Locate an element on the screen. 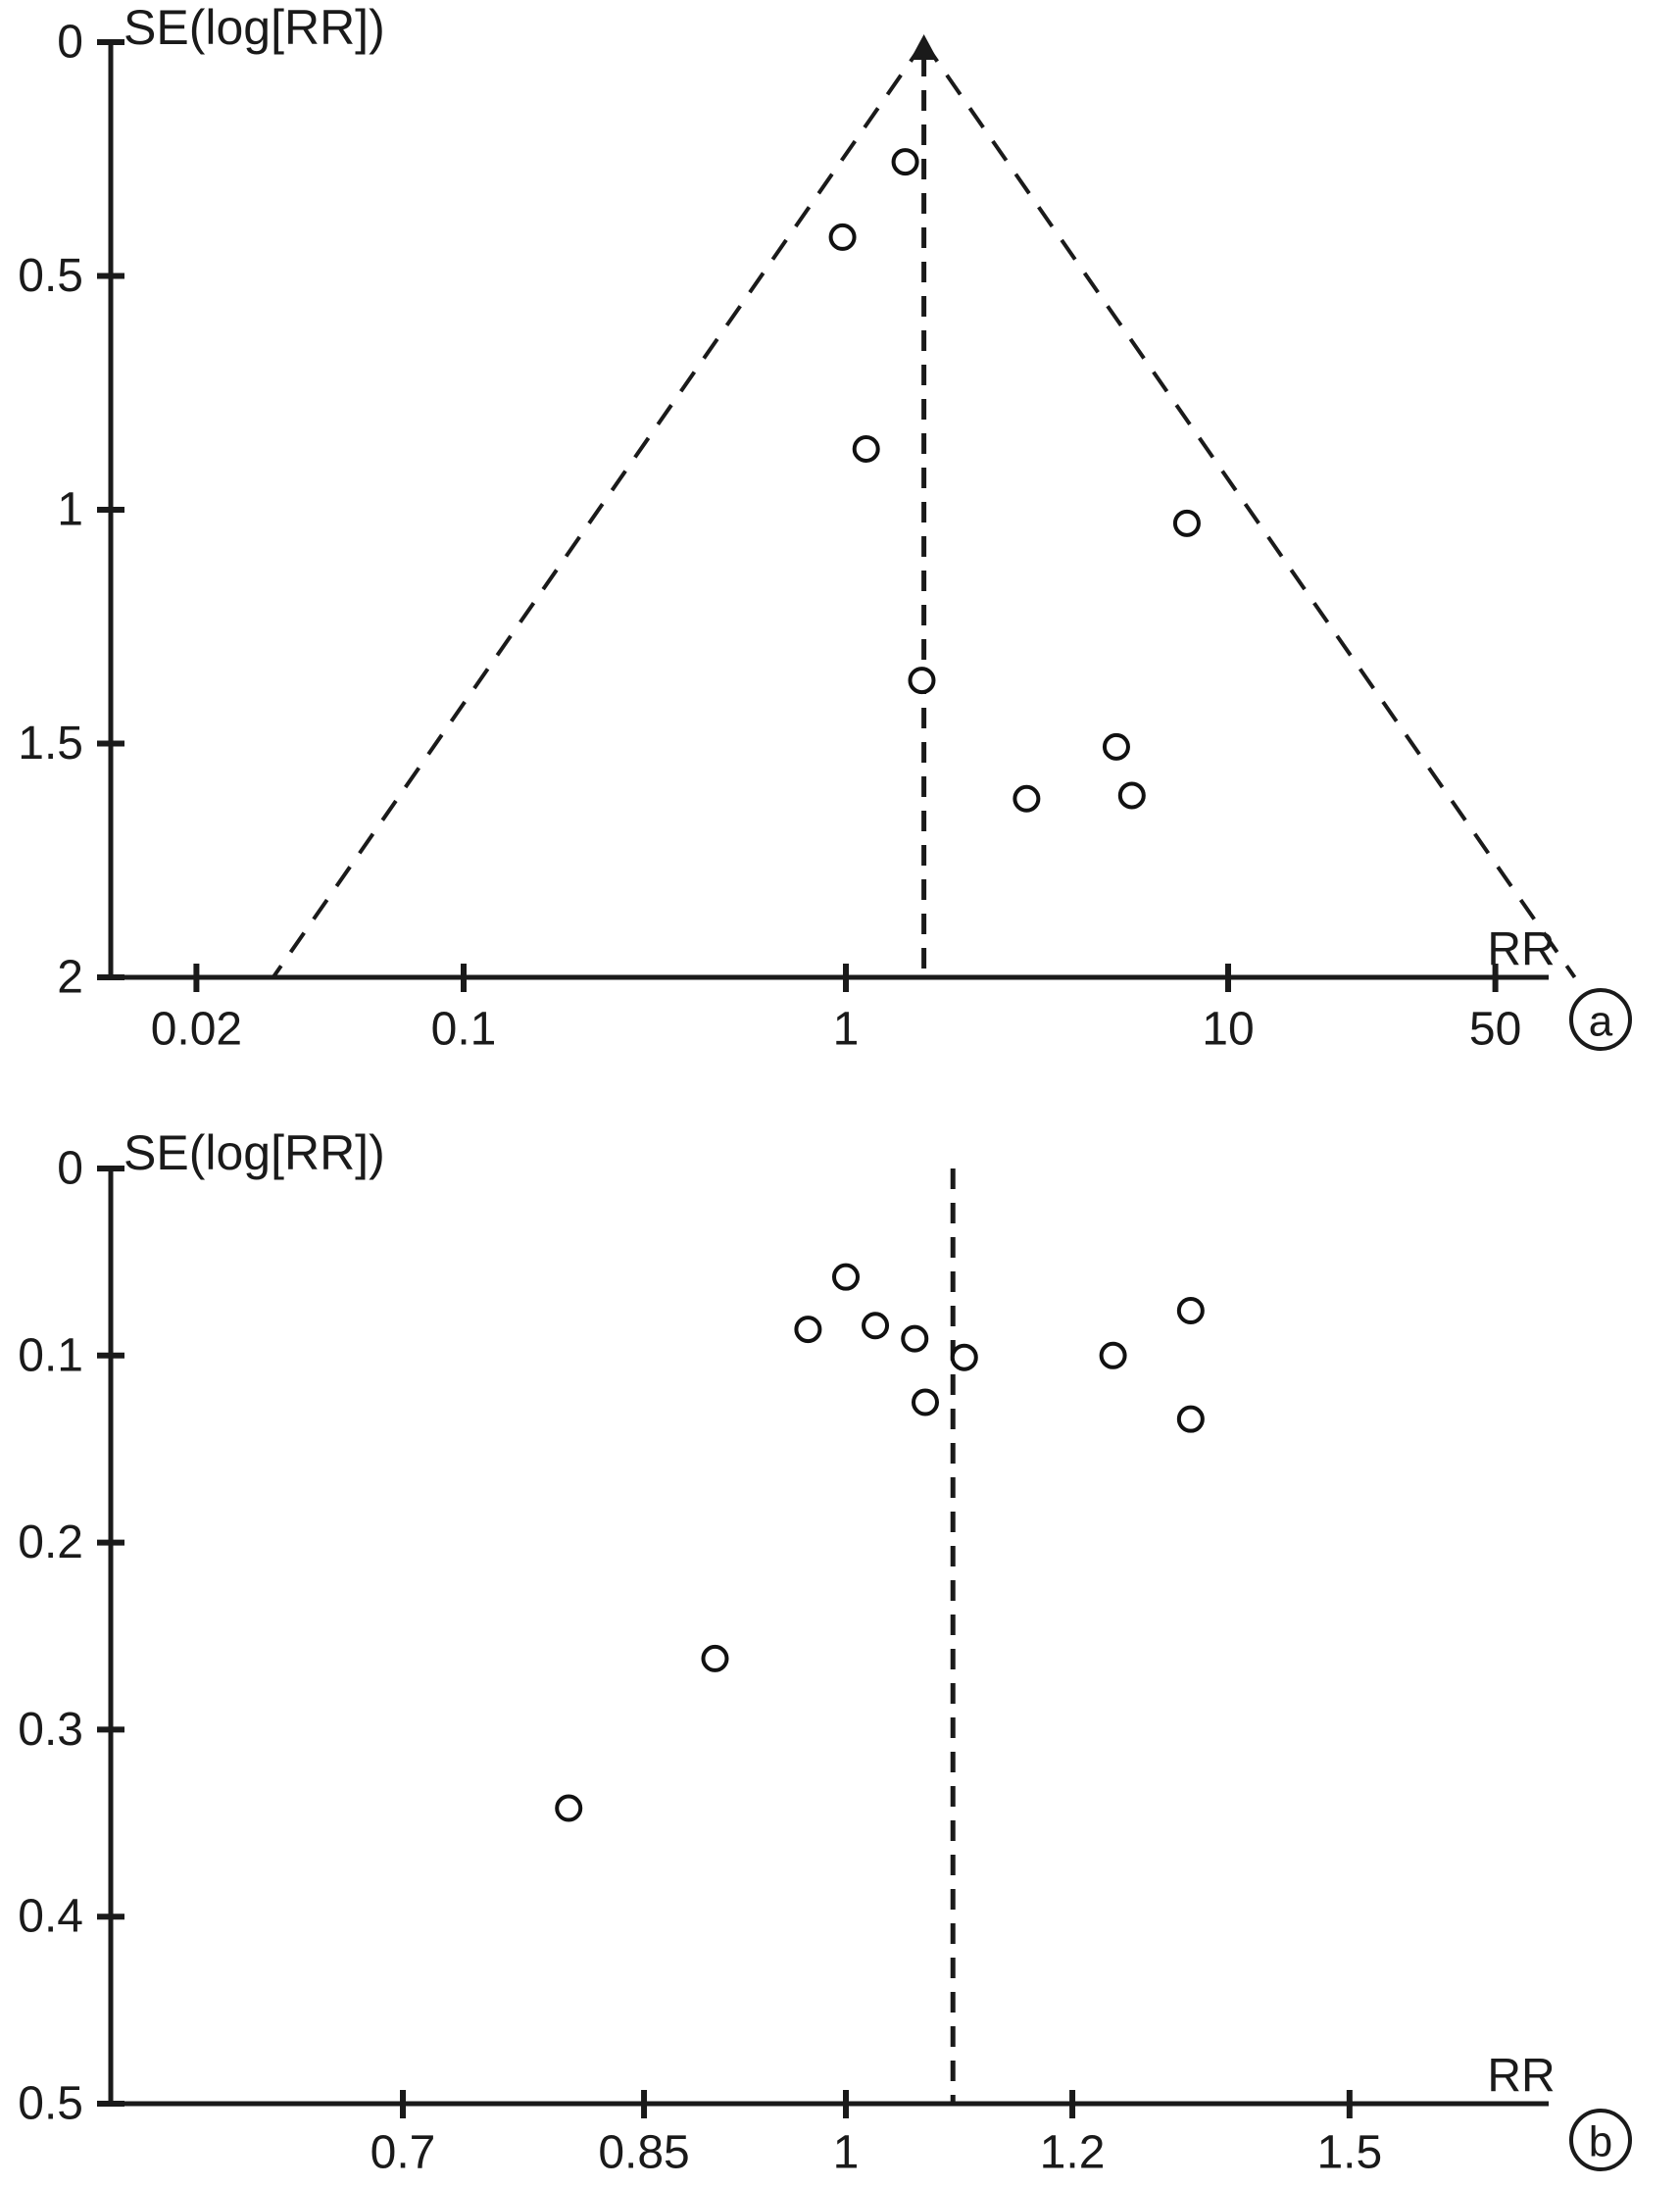 The image size is (1680, 2187). panel-badge-label: a is located at coordinates (1601, 1022).